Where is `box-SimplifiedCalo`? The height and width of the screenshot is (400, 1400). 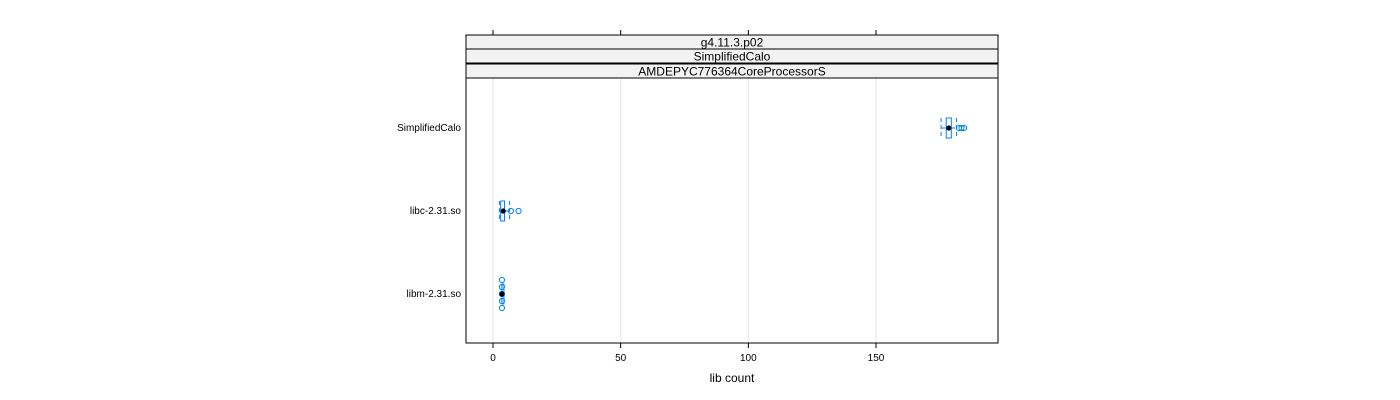 box-SimplifiedCalo is located at coordinates (954, 128).